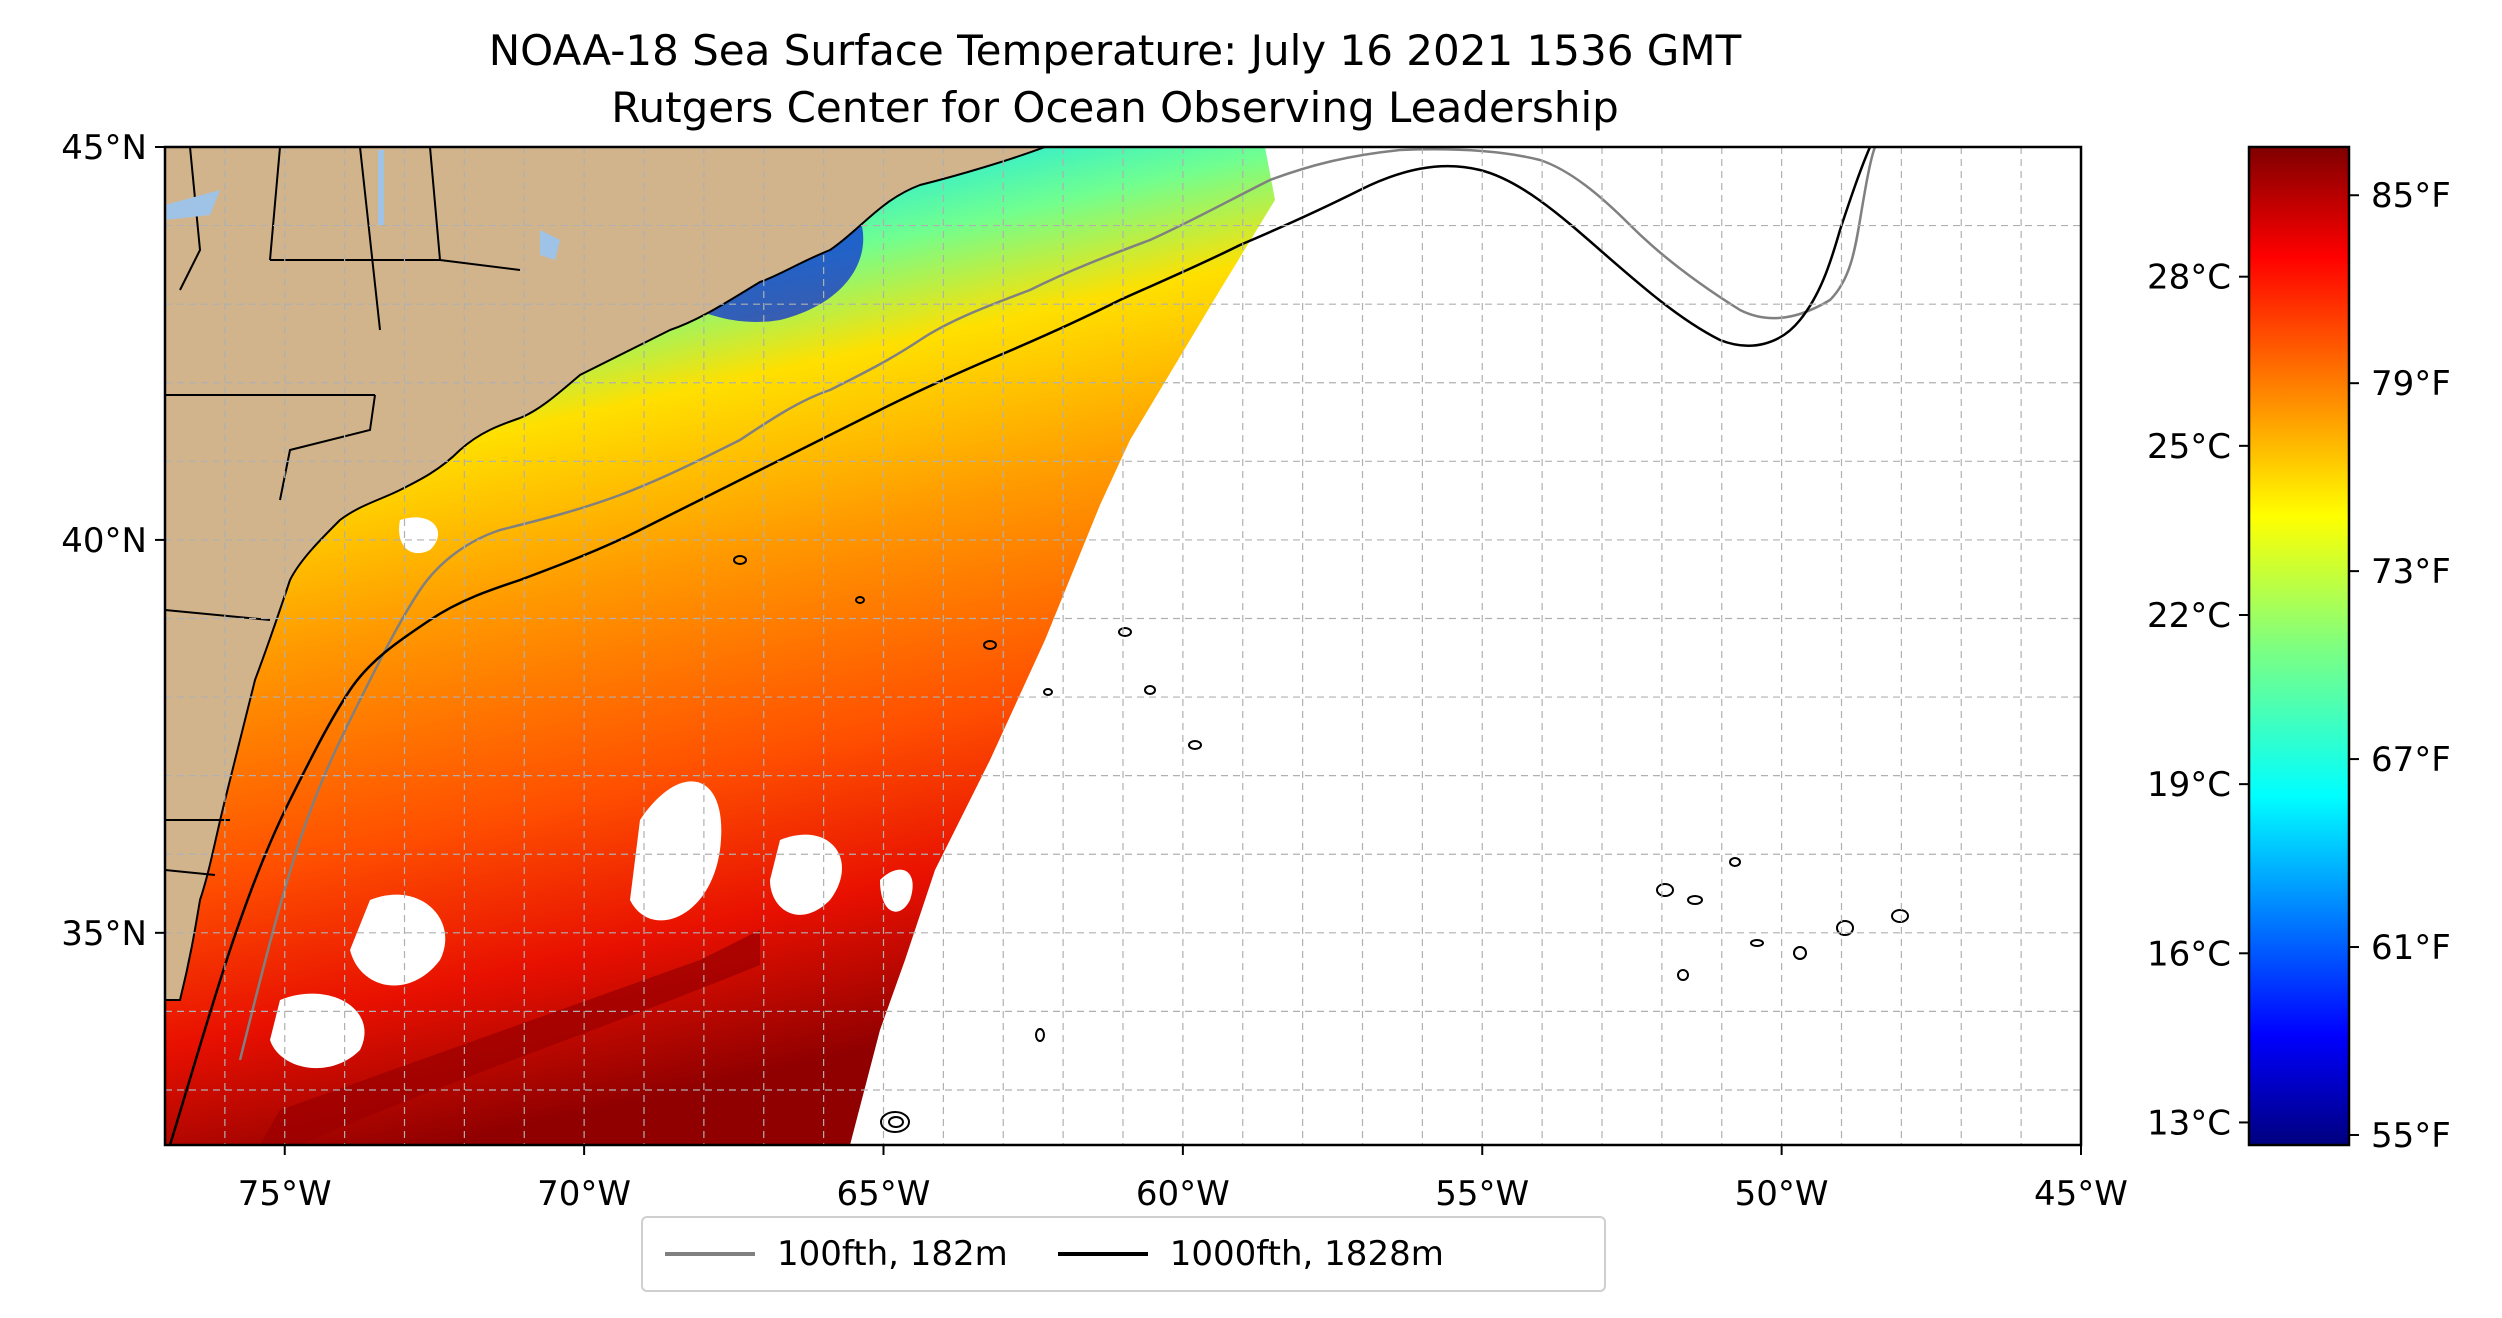 This screenshot has height=1318, width=2502. Describe the element at coordinates (2189, 954) in the screenshot. I see `celsius-tick-label: 16°C` at that location.